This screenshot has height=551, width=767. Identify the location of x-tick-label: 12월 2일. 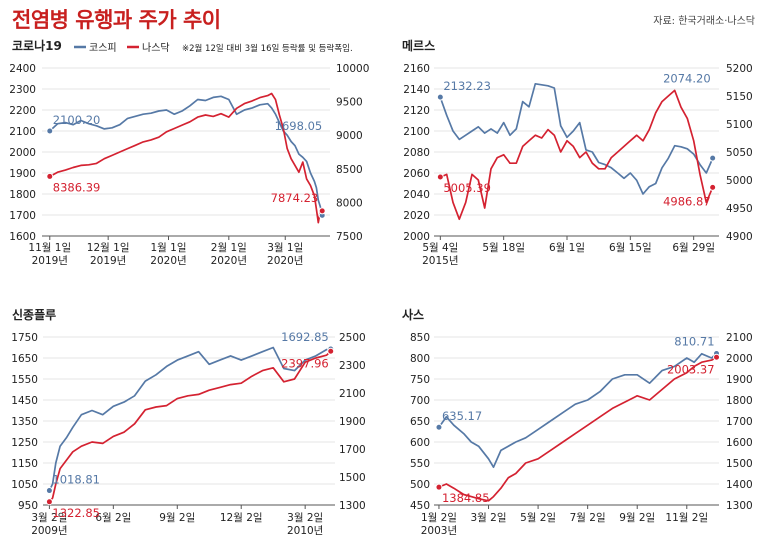
(241, 517).